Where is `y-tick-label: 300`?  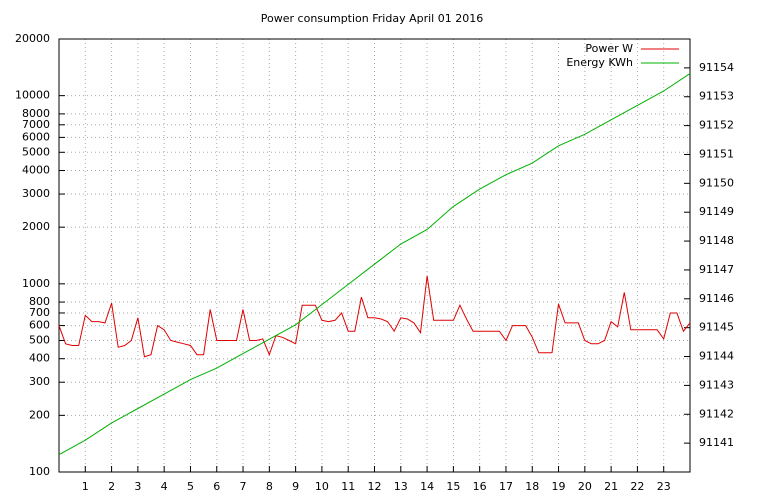 y-tick-label: 300 is located at coordinates (39, 381).